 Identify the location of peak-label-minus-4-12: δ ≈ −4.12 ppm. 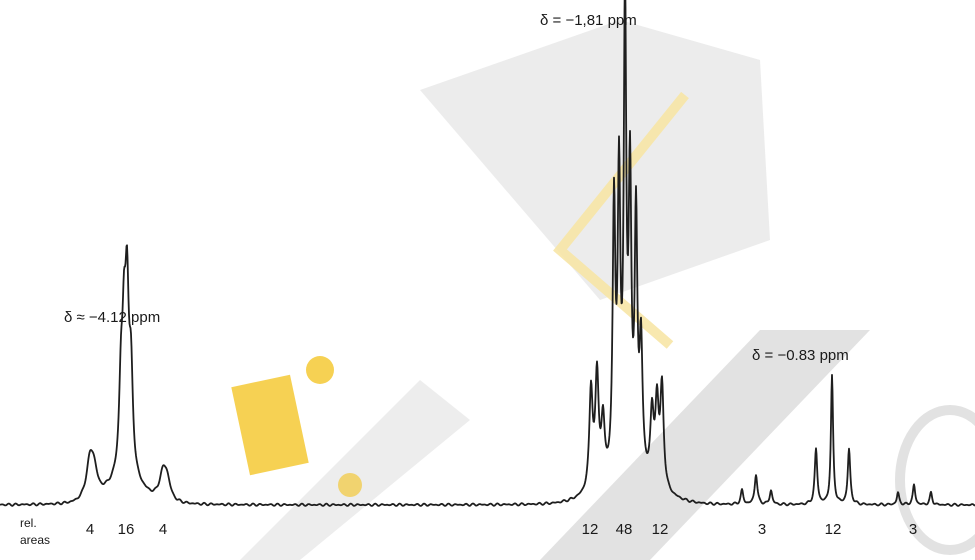
(112, 317).